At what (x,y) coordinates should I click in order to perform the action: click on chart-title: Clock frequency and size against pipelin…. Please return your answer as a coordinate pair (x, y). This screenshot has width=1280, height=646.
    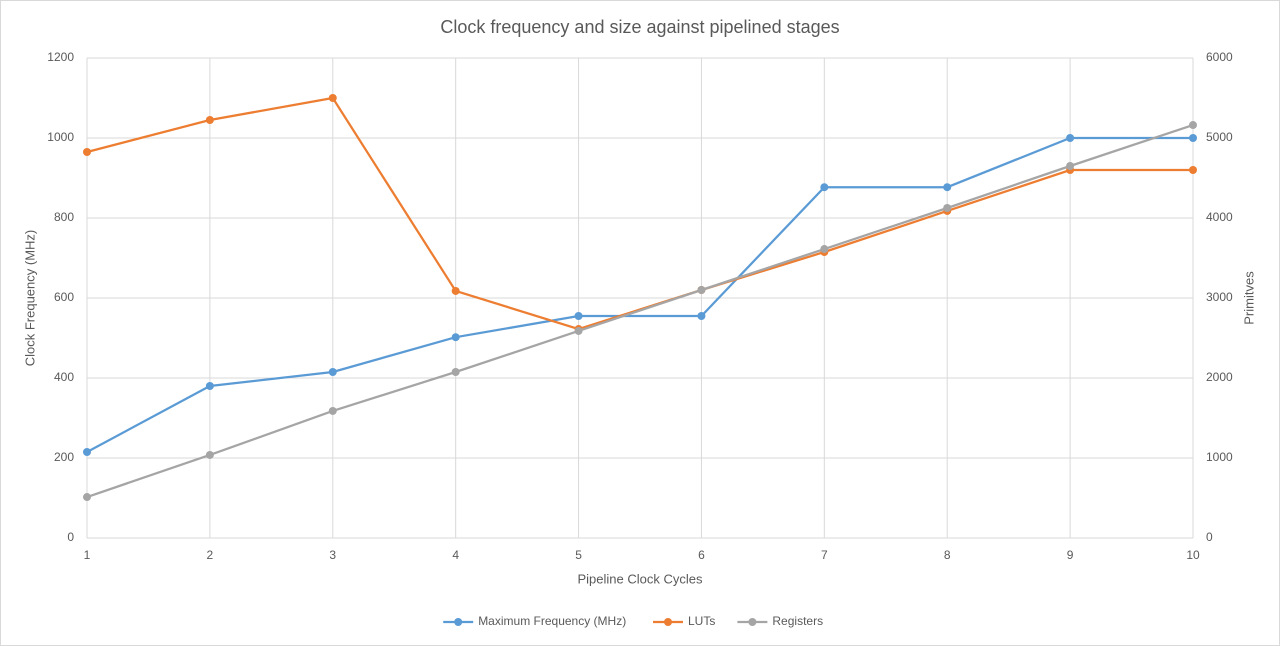
    Looking at the image, I should click on (639, 27).